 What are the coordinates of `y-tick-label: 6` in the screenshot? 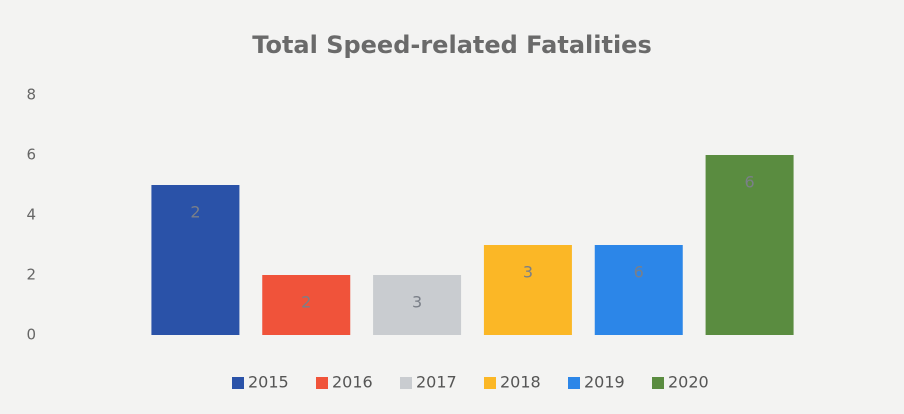 It's located at (31, 155).